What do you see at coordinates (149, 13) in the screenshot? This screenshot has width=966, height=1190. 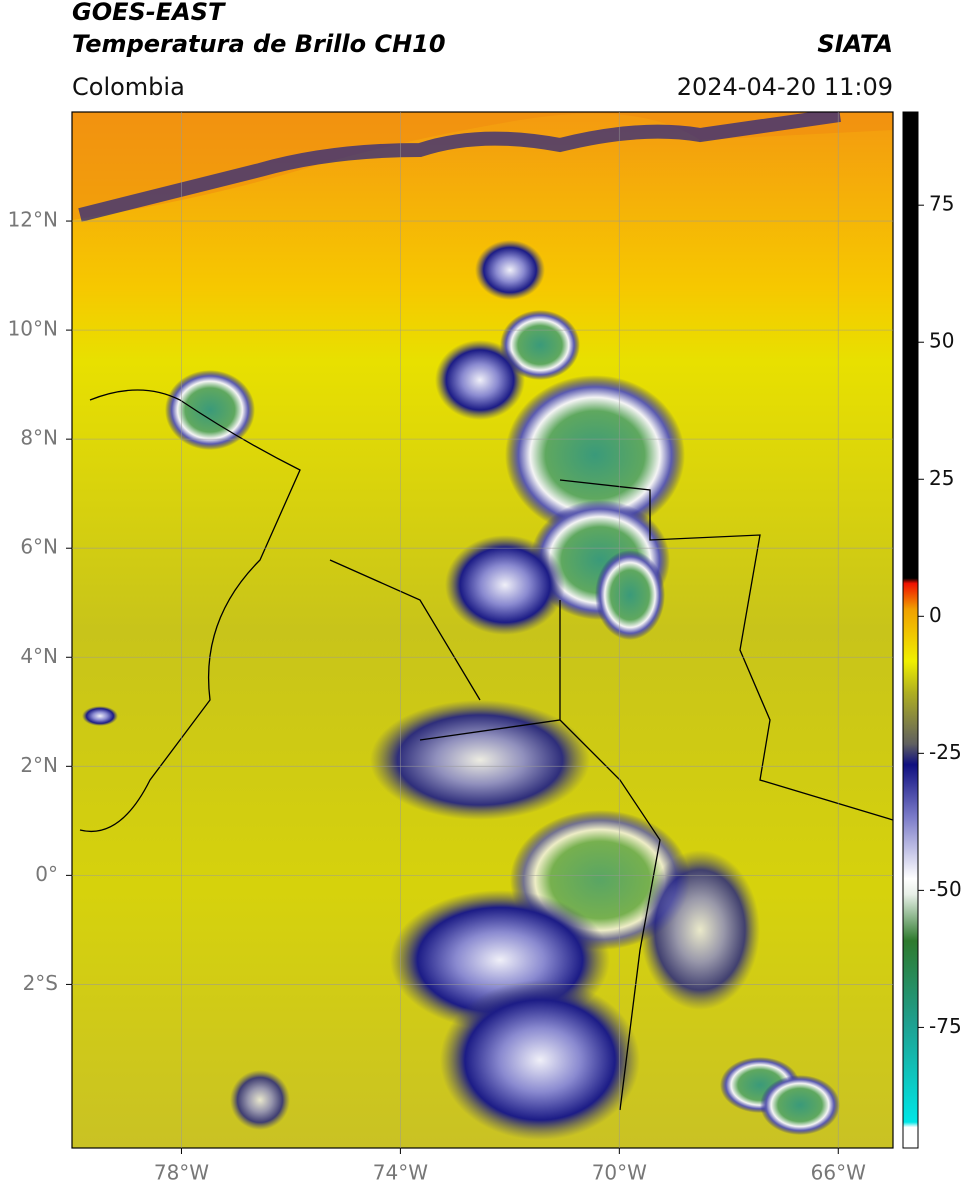 I see `title: GOES-EAST` at bounding box center [149, 13].